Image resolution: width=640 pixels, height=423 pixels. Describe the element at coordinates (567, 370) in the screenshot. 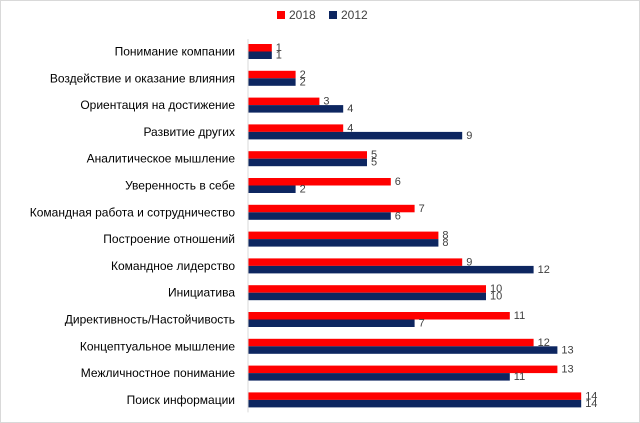

I see `value-label-2018: 13` at that location.